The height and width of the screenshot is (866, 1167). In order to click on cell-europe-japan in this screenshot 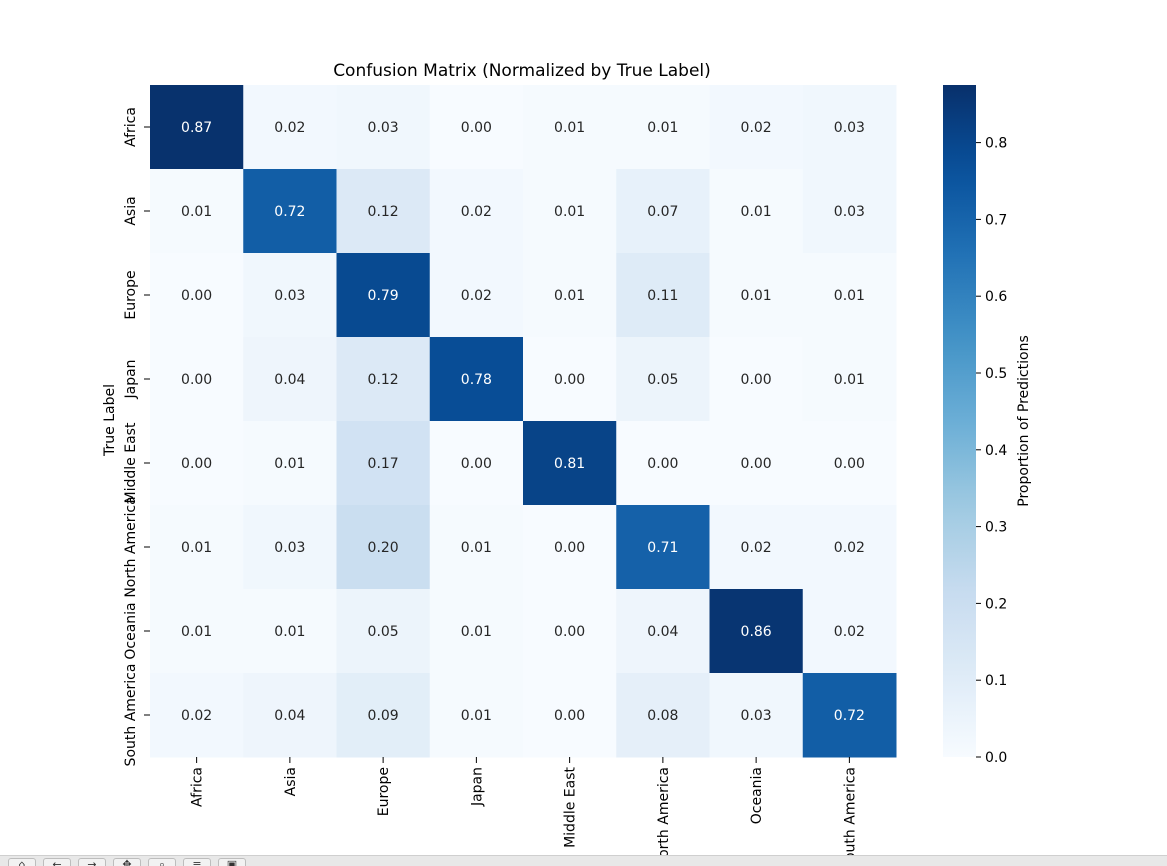, I will do `click(476, 295)`.